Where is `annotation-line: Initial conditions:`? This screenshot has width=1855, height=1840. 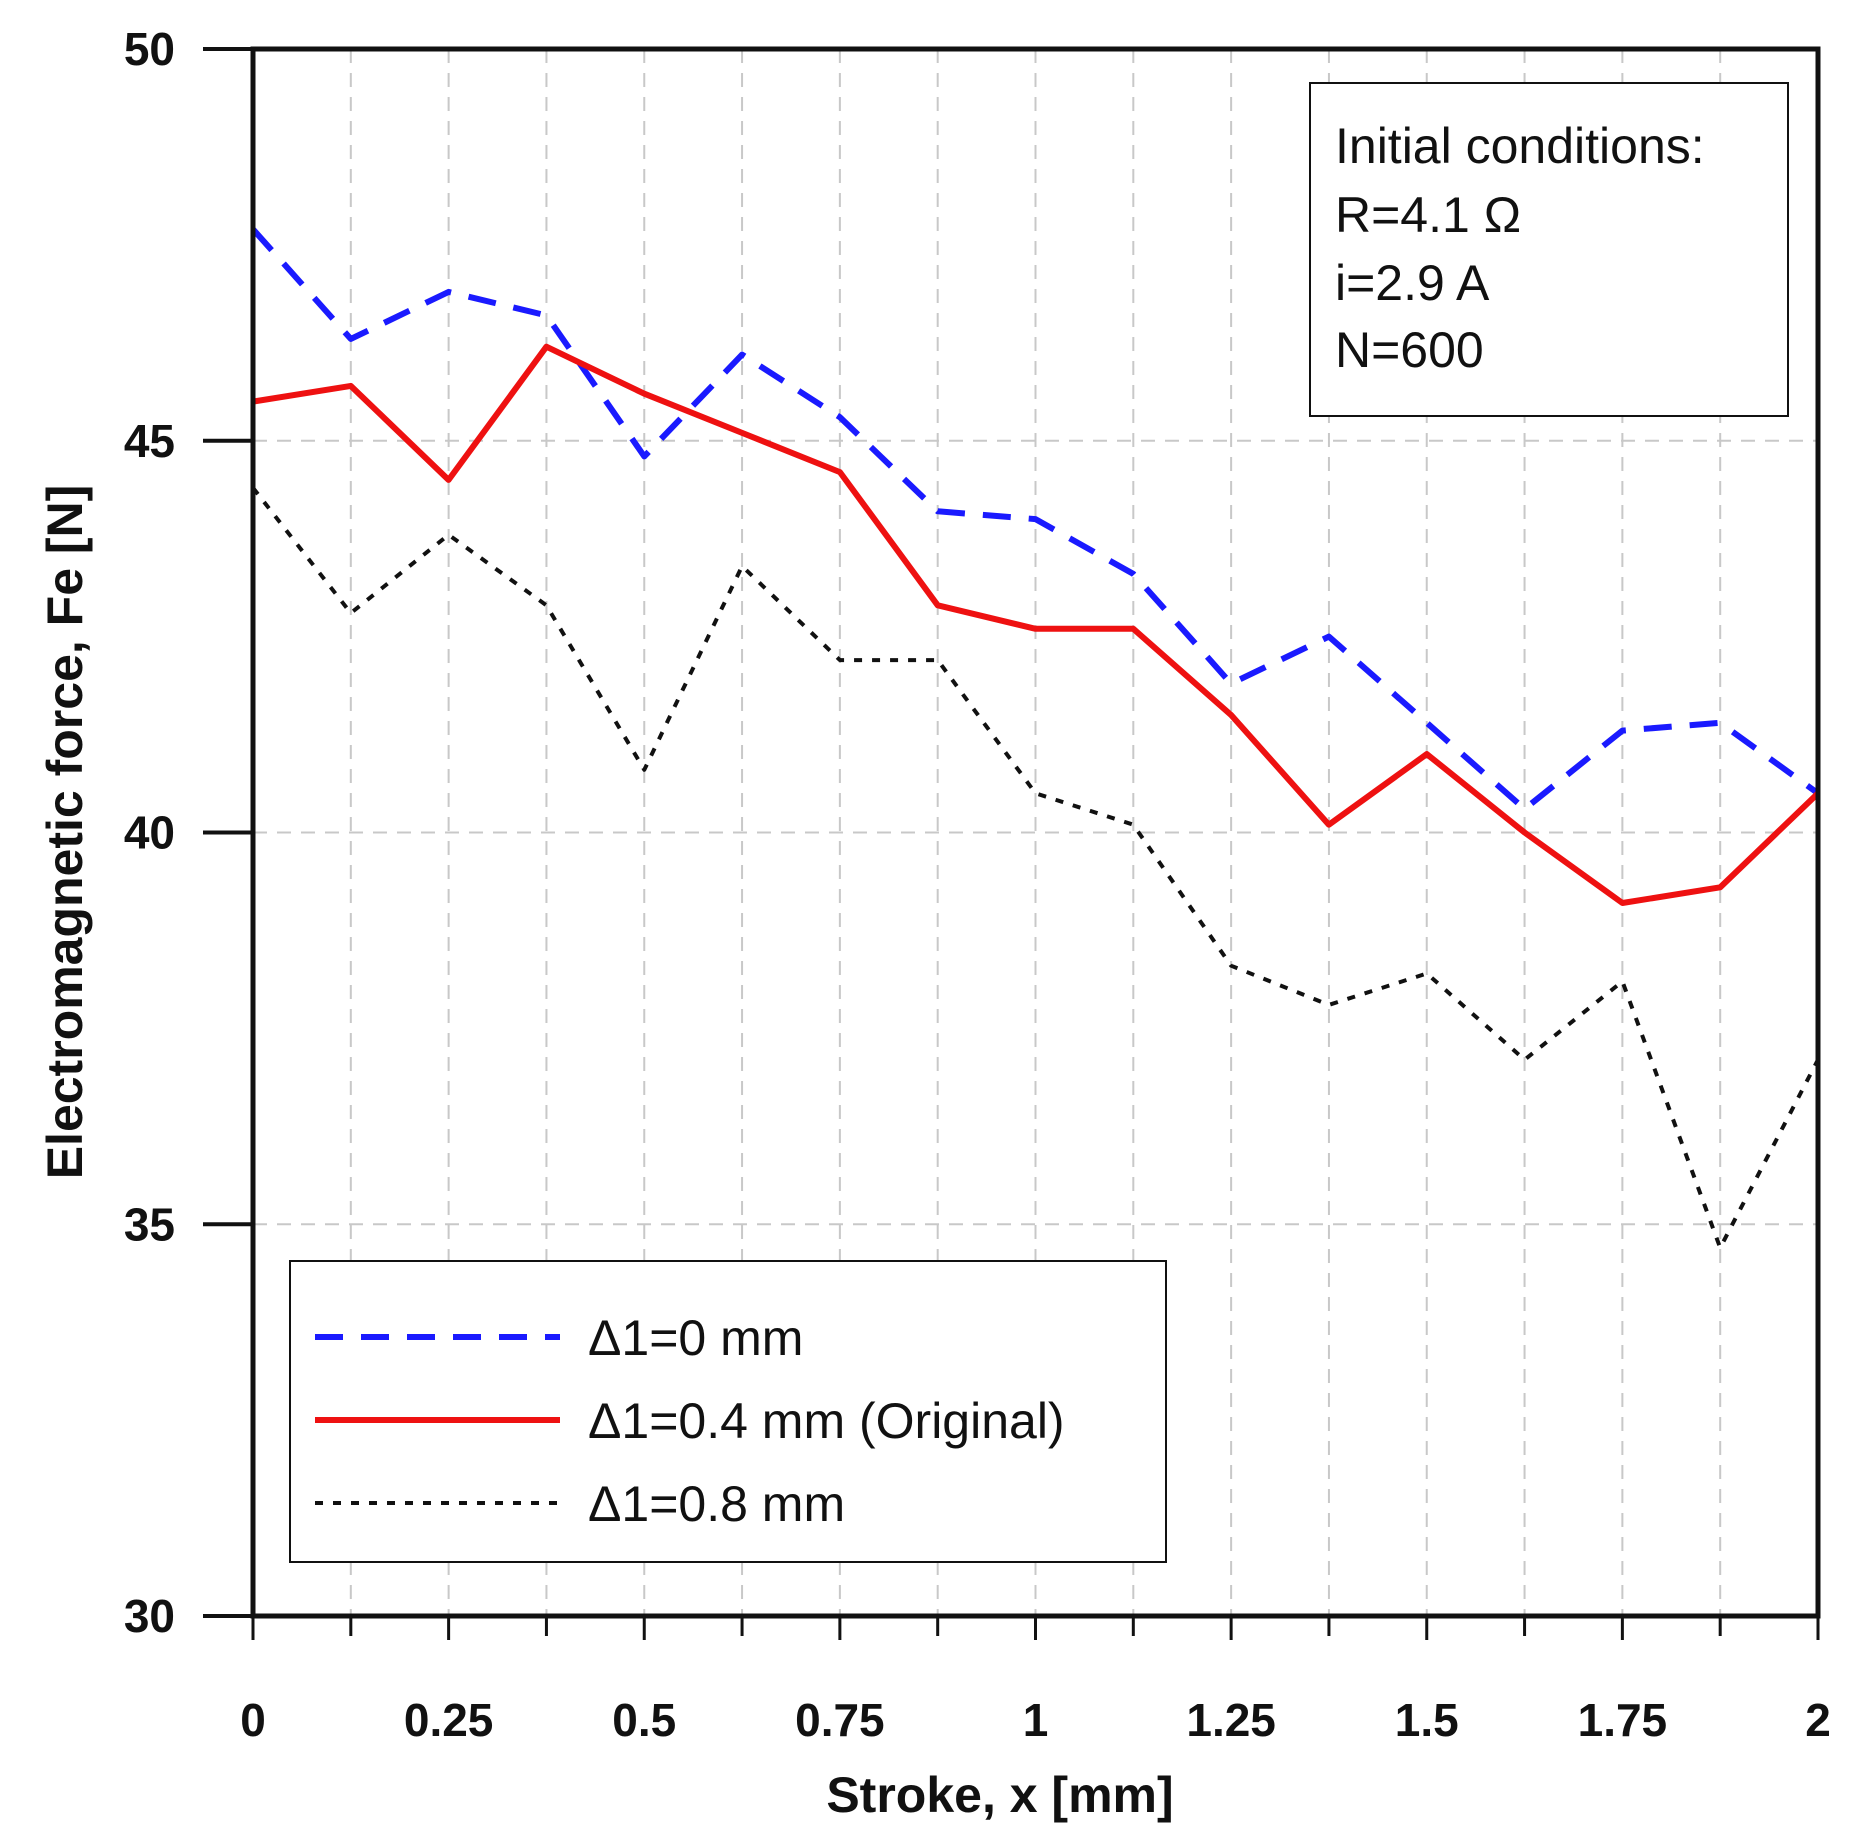 annotation-line: Initial conditions: is located at coordinates (1520, 146).